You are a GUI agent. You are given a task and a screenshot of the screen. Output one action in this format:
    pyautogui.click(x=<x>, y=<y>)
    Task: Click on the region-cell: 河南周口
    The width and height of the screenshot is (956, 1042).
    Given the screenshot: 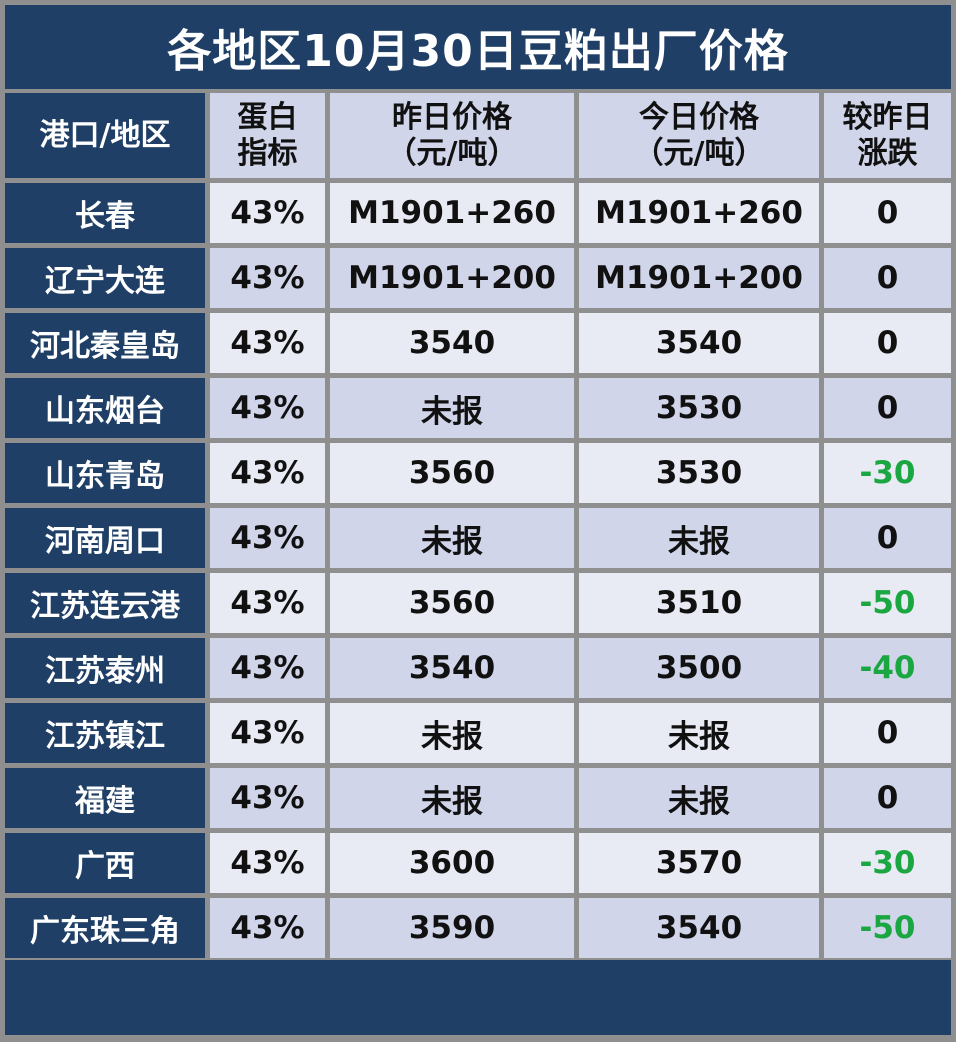 What is the action you would take?
    pyautogui.click(x=105, y=538)
    